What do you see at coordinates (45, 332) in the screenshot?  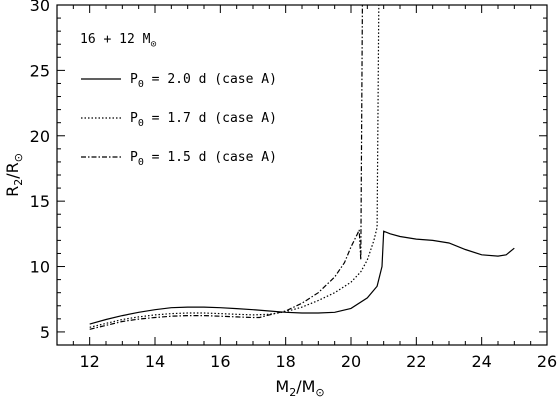 I see `y-tick-label: 5` at bounding box center [45, 332].